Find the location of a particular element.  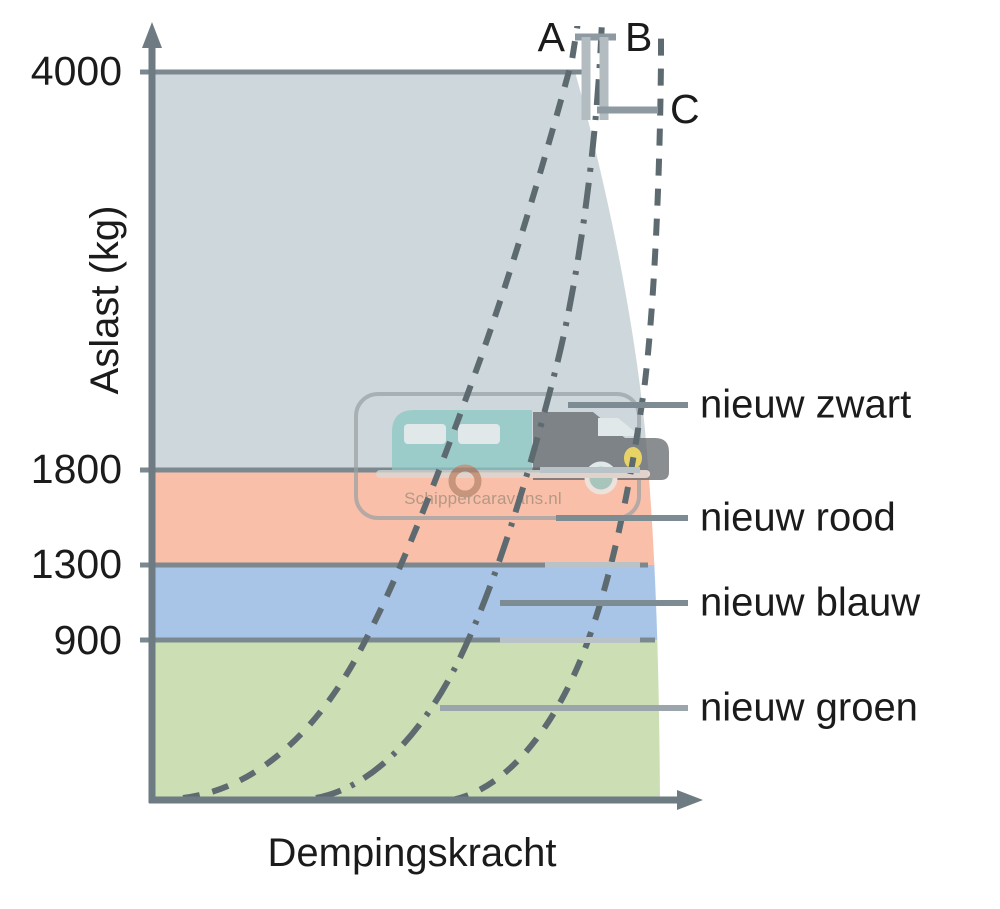

series-label-zwart: nieuw zwart is located at coordinates (805, 405).